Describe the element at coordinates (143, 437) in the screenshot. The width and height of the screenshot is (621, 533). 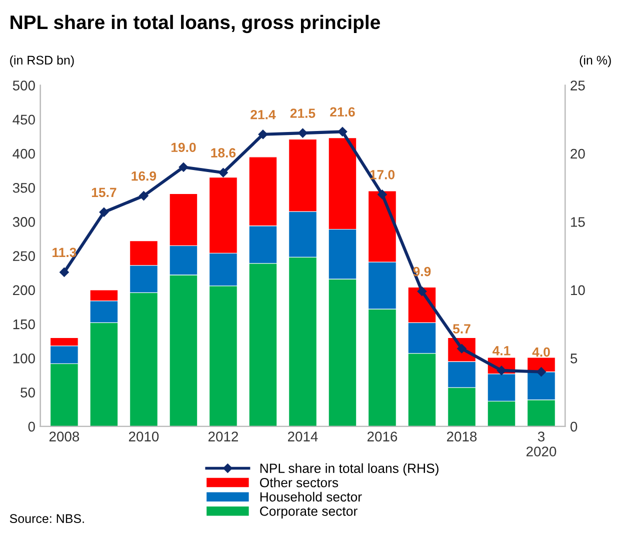
I see `x-tick-label: 2010` at that location.